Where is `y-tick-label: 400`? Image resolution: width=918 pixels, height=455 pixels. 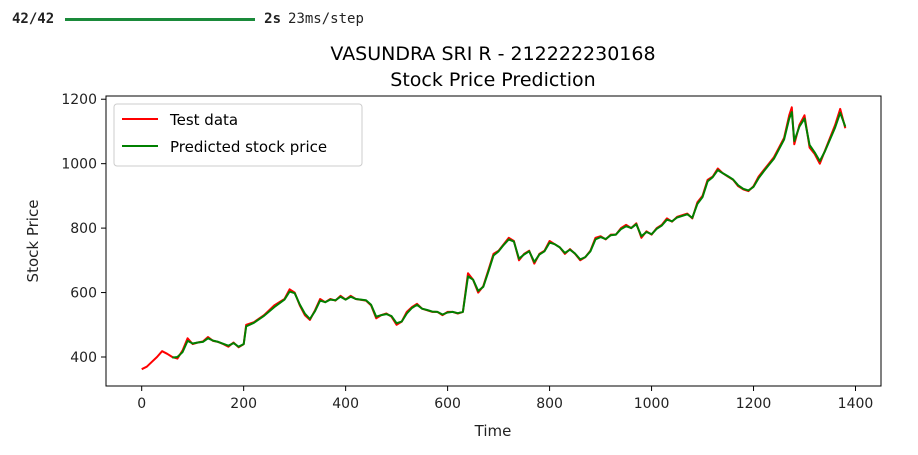 y-tick-label: 400 is located at coordinates (83, 358).